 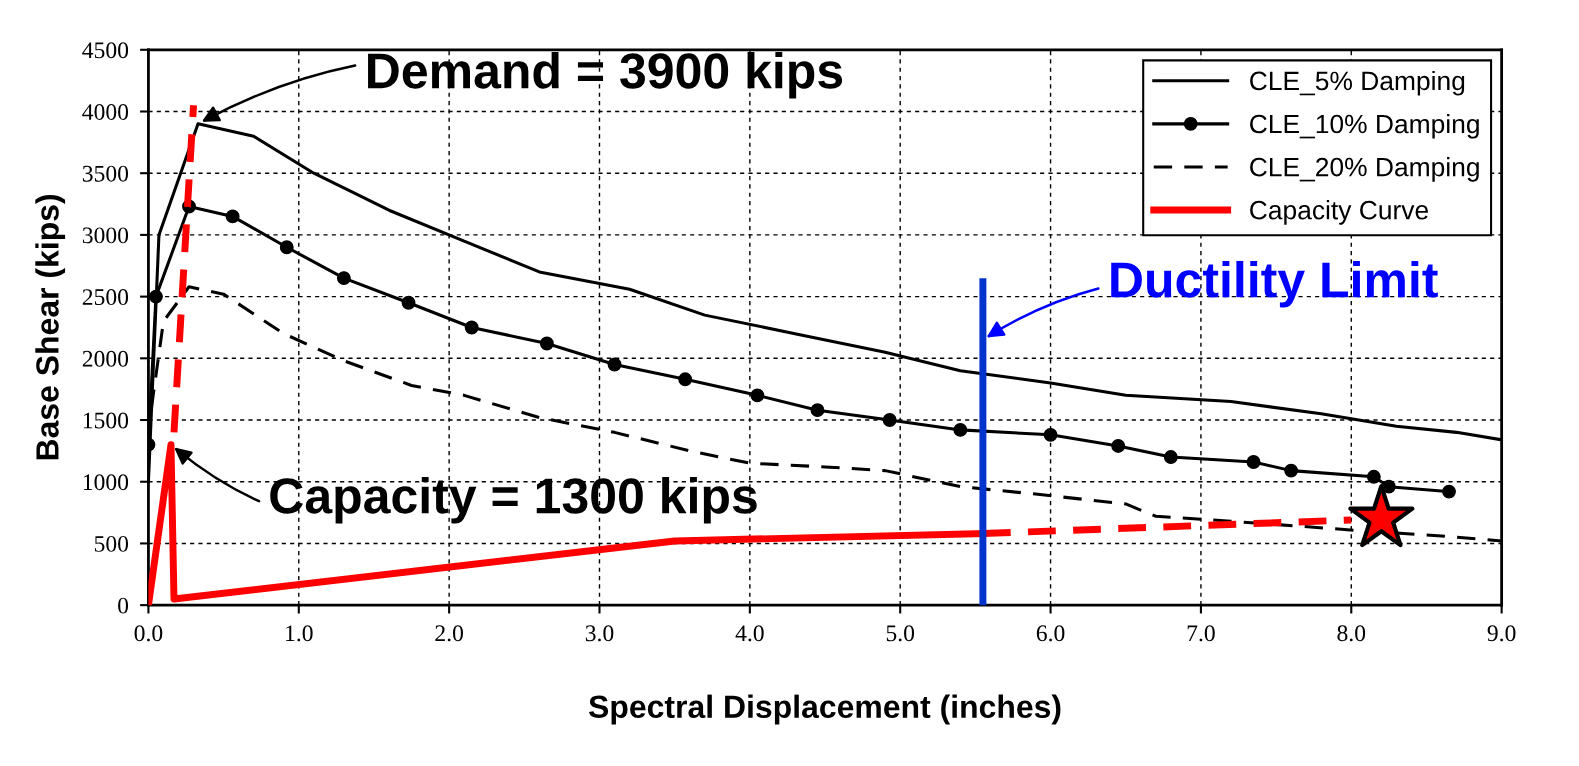 What do you see at coordinates (148, 633) in the screenshot?
I see `x-tick-label: 0.0` at bounding box center [148, 633].